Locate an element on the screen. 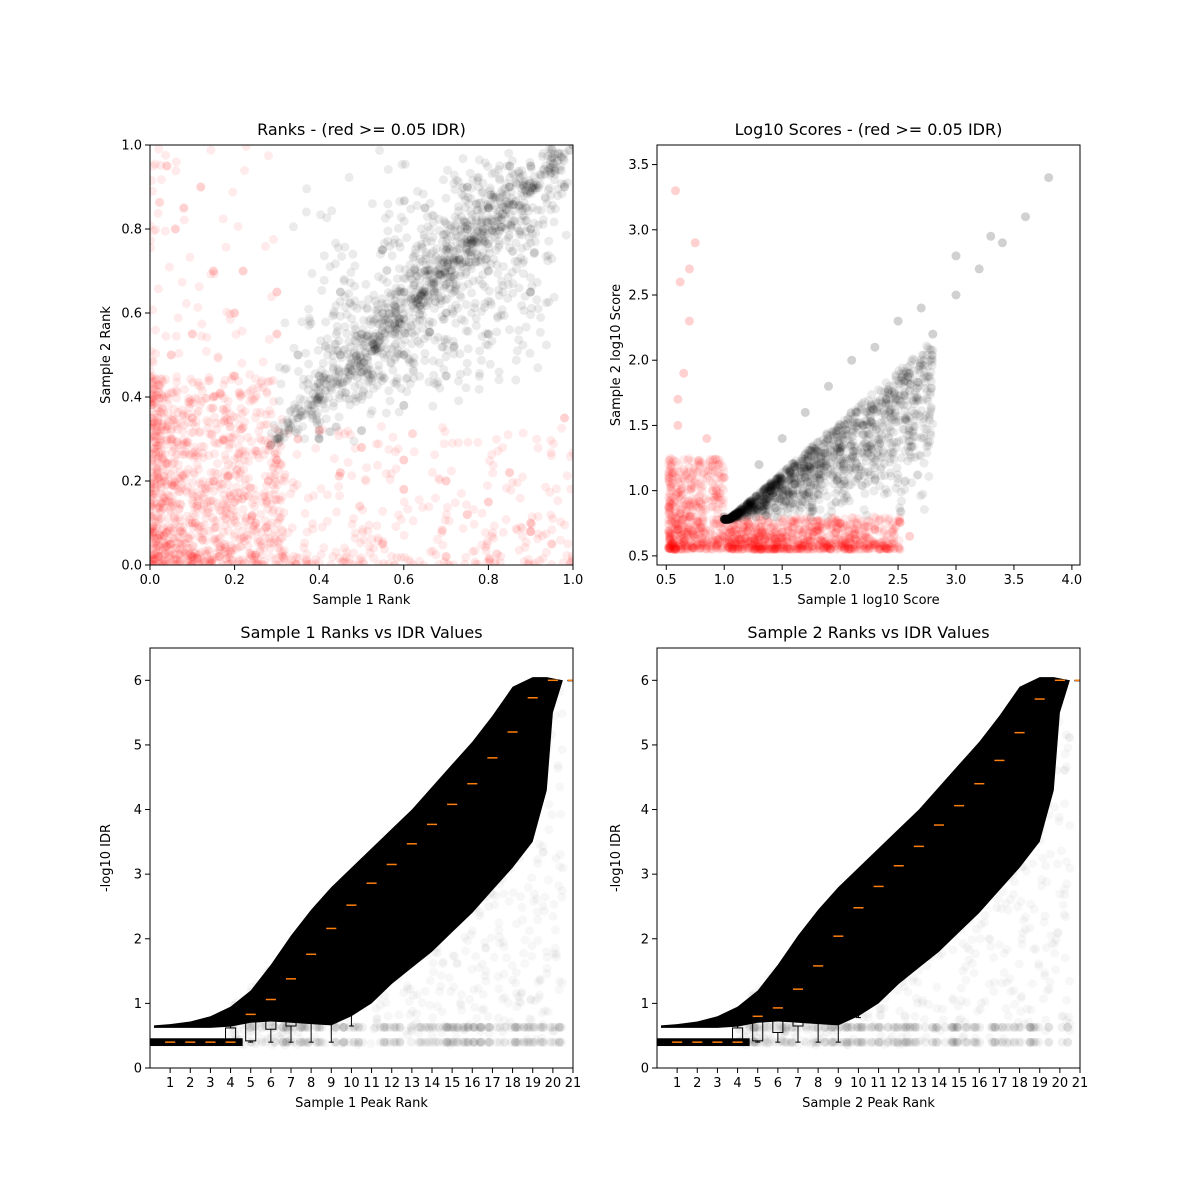  x-tick-label: 16 is located at coordinates (472, 1083).